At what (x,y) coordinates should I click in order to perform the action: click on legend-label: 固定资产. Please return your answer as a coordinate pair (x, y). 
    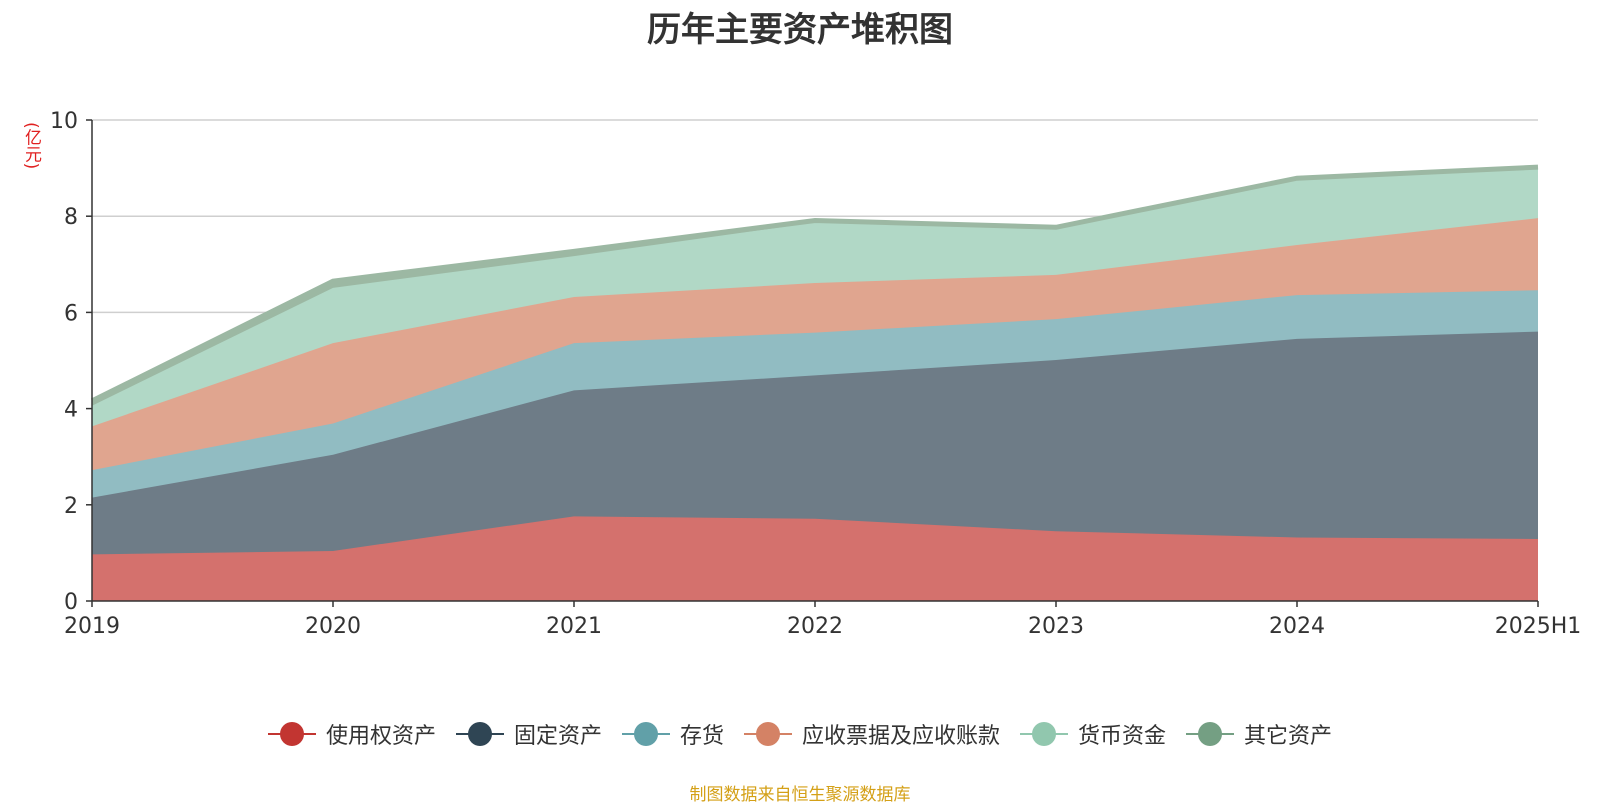
    Looking at the image, I should click on (557, 736).